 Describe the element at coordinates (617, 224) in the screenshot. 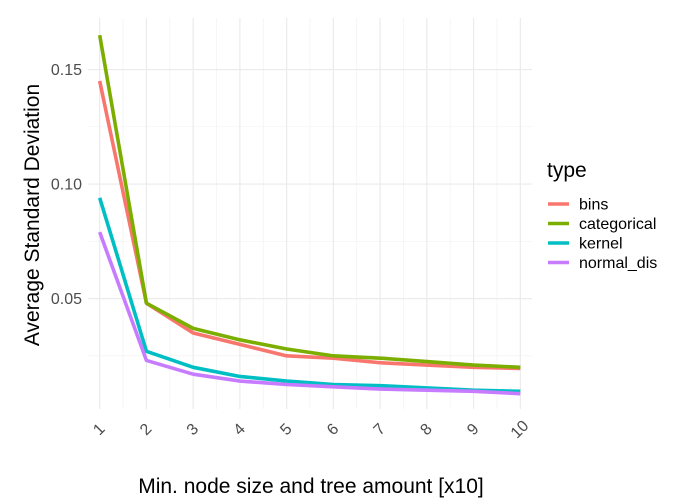

I see `legend-label-categorical: categorical` at that location.